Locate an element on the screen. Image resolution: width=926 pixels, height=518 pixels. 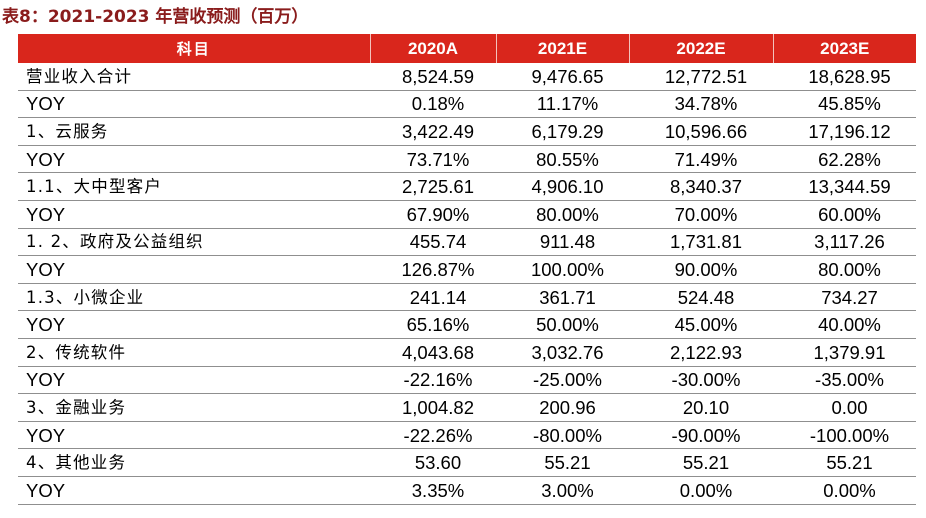
table-cell: -90.00% is located at coordinates (701, 435).